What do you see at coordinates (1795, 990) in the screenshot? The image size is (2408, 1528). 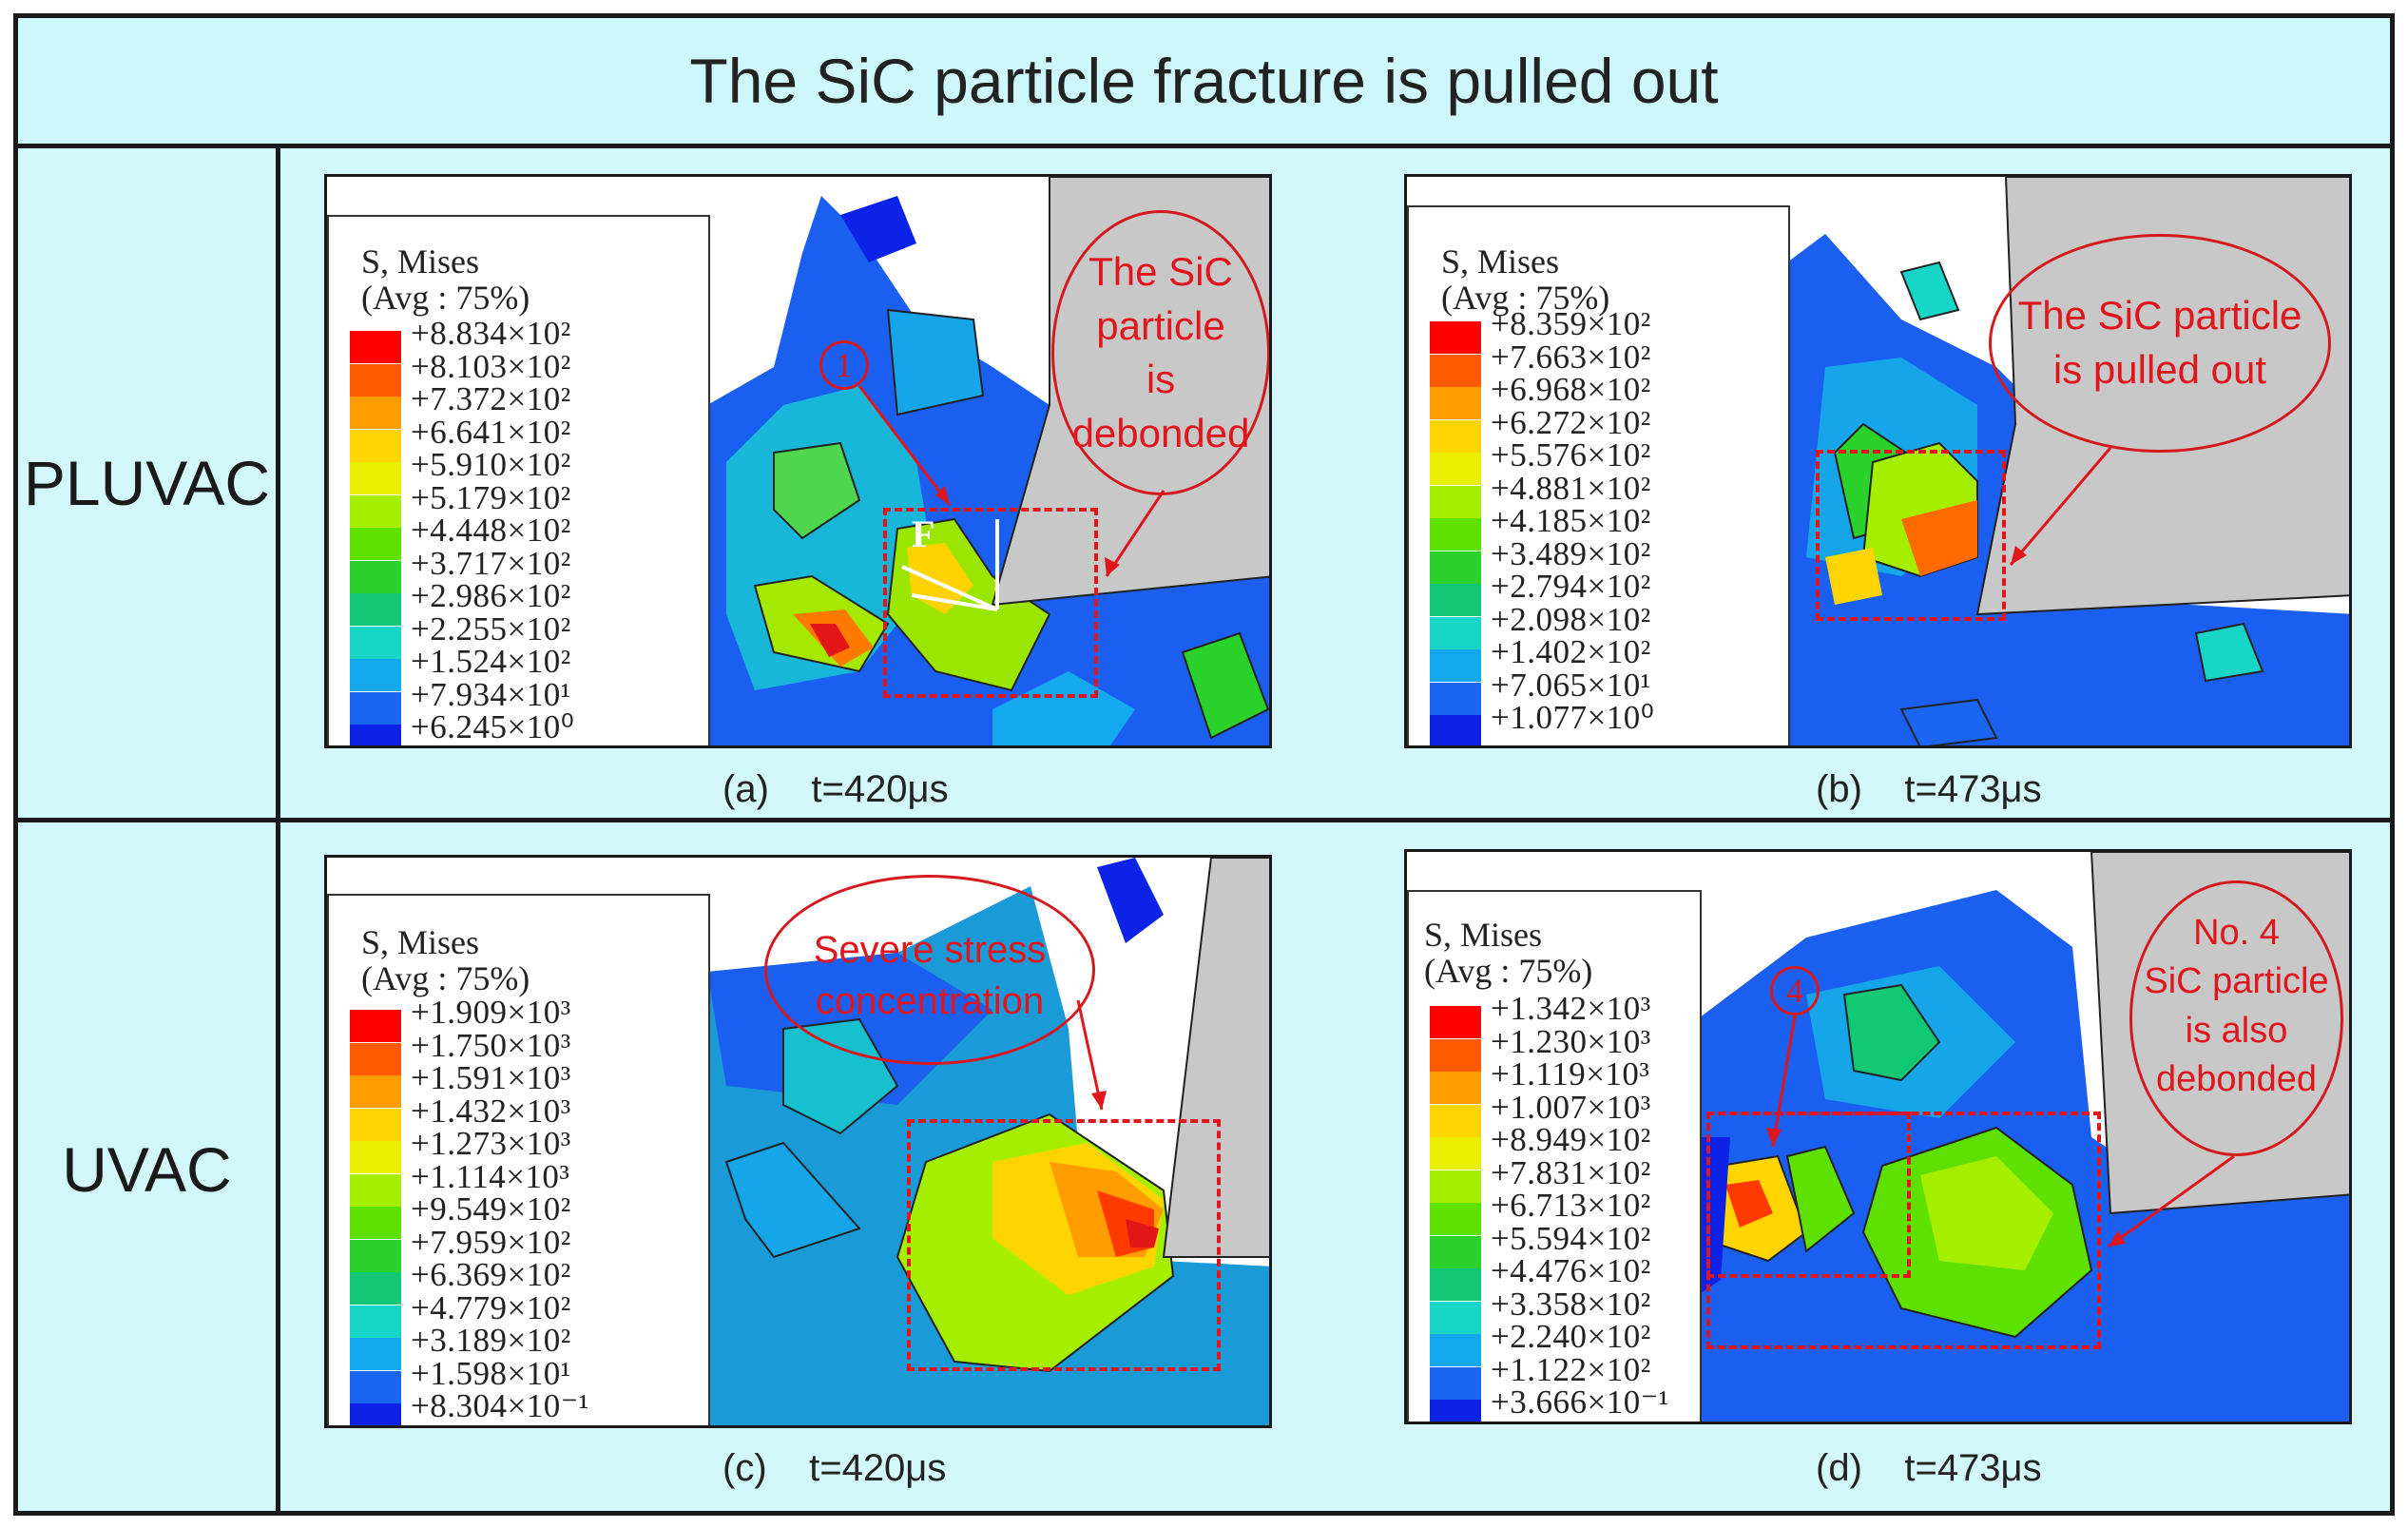 I see `particle-marker-4: 4` at bounding box center [1795, 990].